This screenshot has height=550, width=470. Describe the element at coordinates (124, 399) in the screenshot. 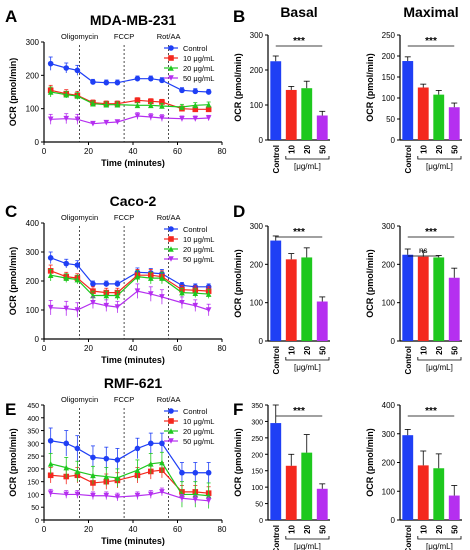

I see `injection-label: FCCP` at that location.